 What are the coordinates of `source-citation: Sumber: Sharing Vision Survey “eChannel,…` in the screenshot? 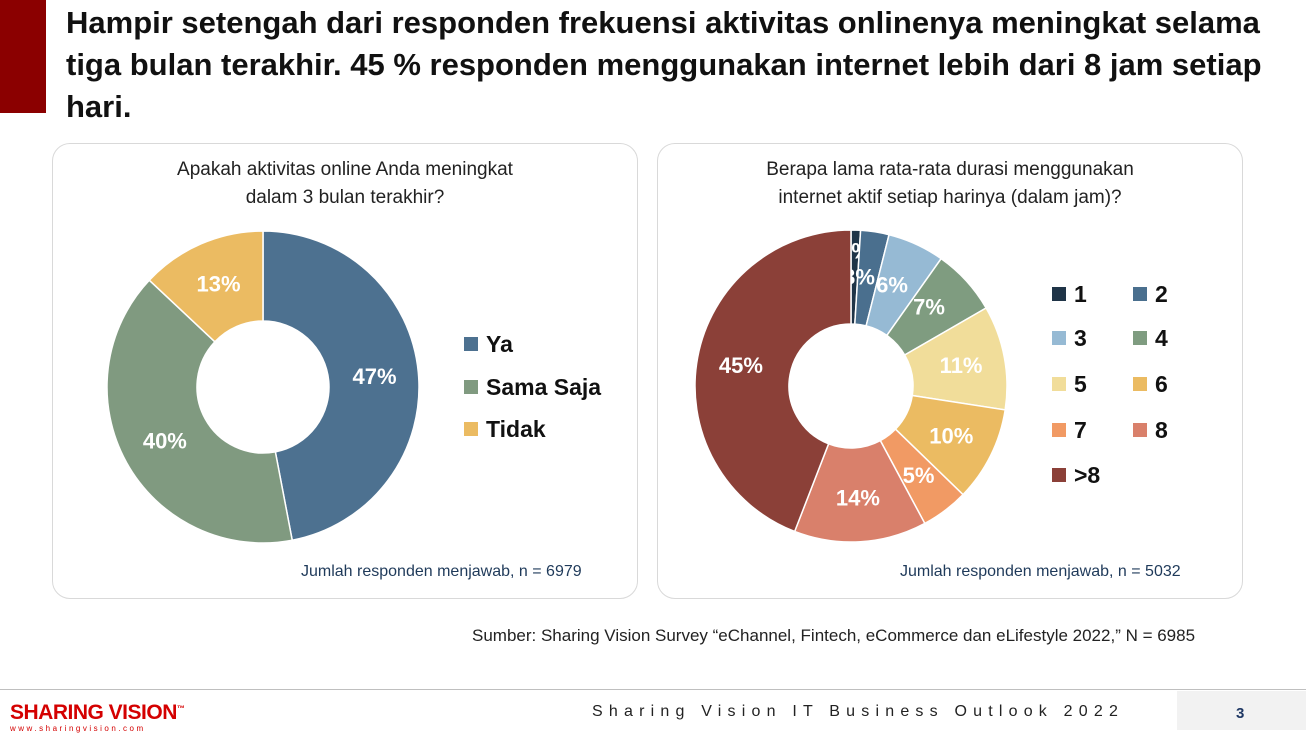 It's located at (834, 635).